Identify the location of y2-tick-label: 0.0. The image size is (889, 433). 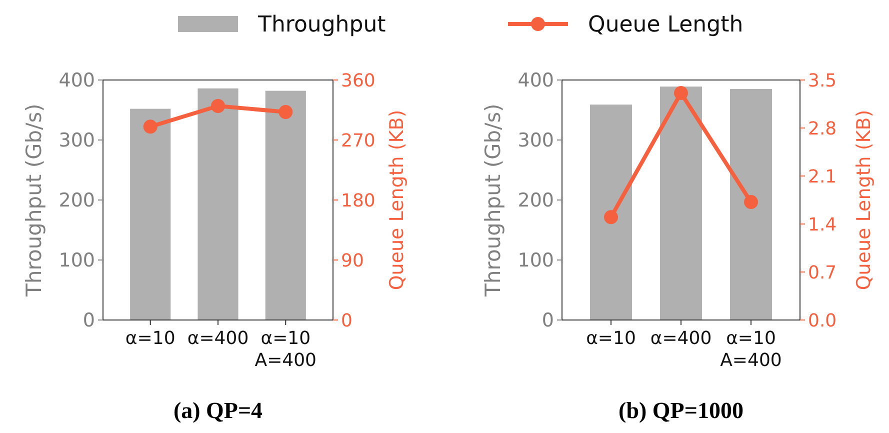
(822, 321).